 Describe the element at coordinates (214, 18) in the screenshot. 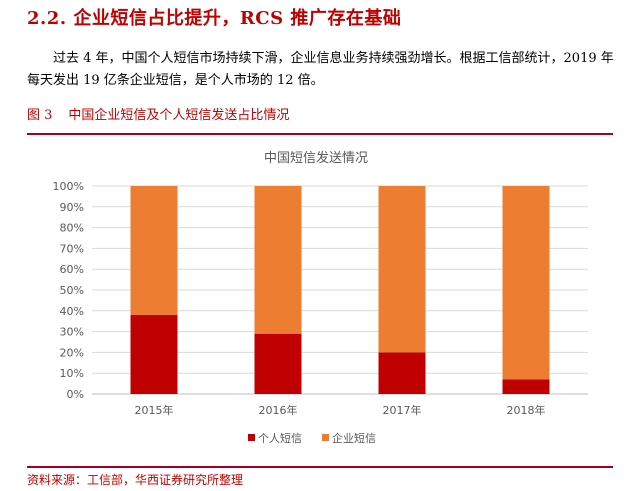

I see `section-heading: 2.2. 企业短信占比提升，RCS 推广存在基础` at that location.